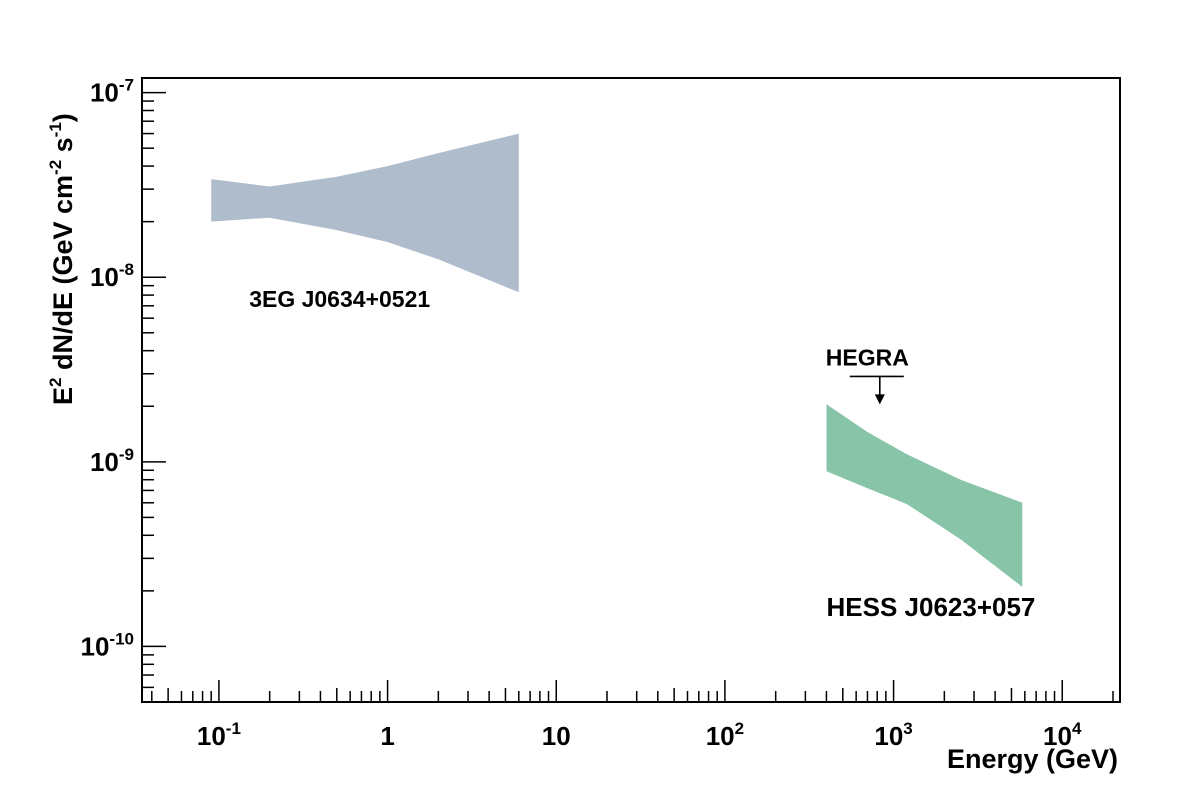 Image resolution: width=1181 pixels, height=800 pixels. What do you see at coordinates (556, 736) in the screenshot?
I see `x-tick-label-2: 10` at bounding box center [556, 736].